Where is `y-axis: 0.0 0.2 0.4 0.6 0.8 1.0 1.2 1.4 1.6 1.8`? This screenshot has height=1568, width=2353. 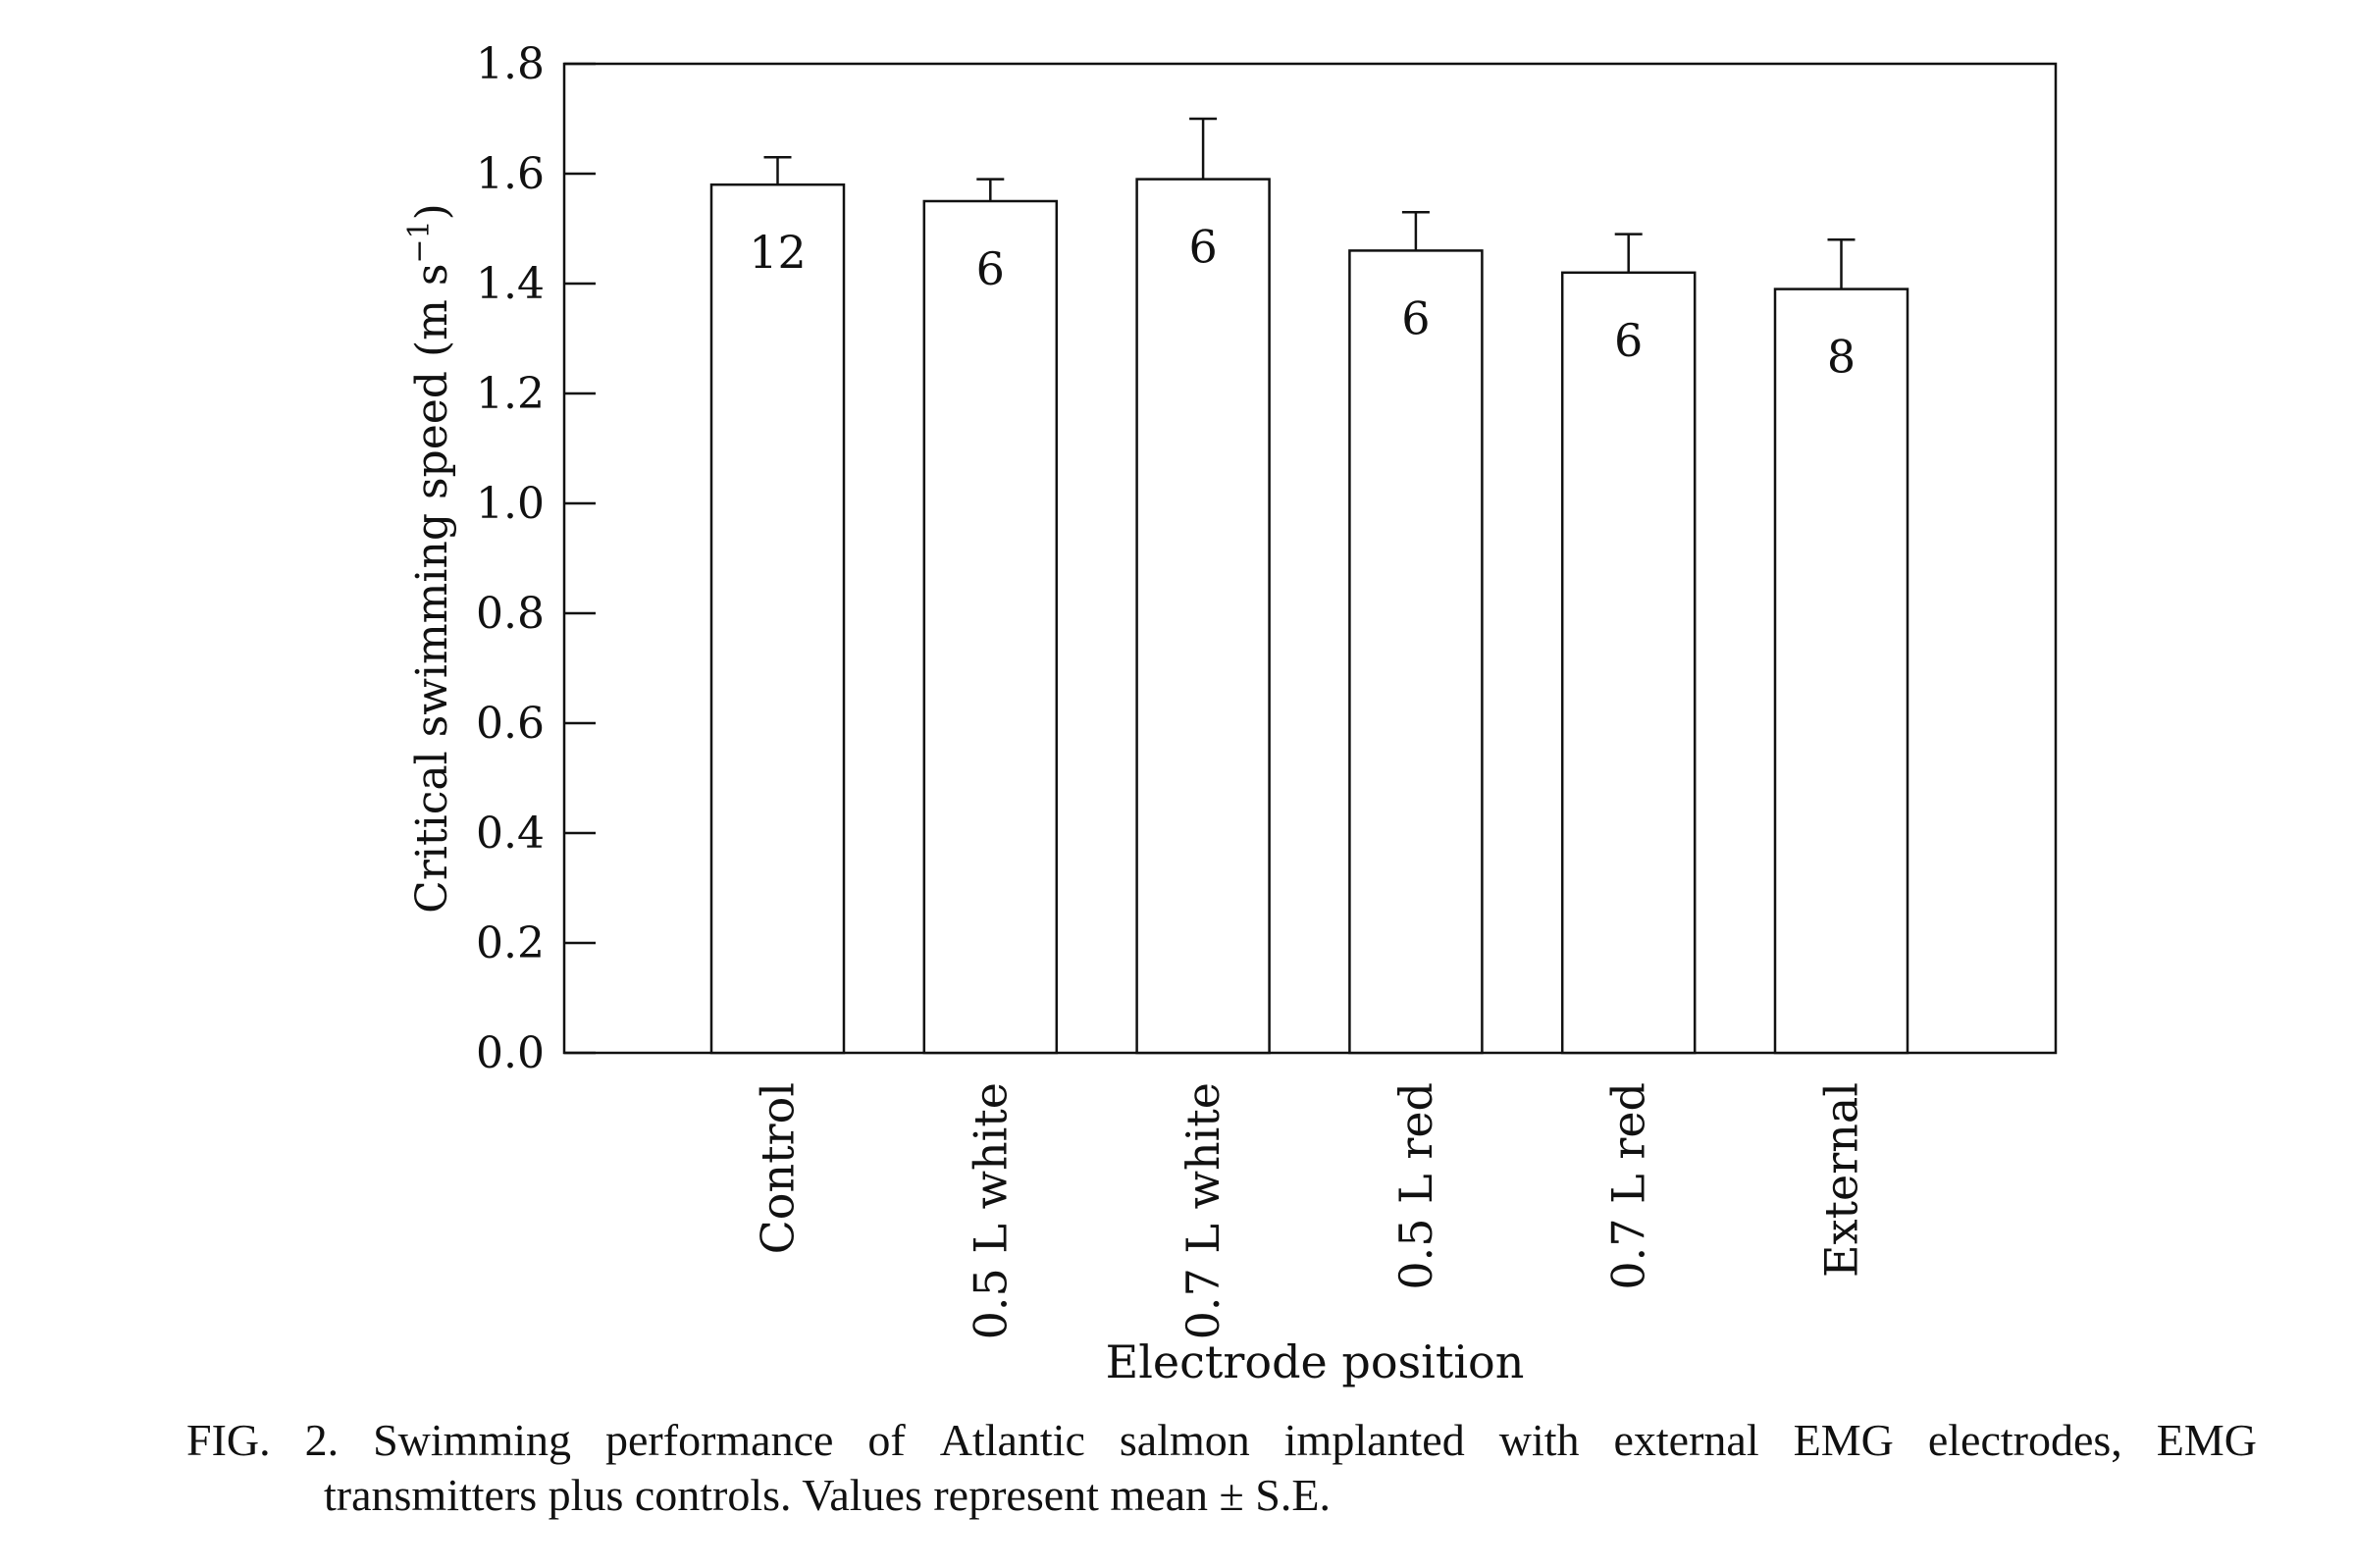 y-axis: 0.0 0.2 0.4 0.6 0.8 1.0 1.2 1.4 1.6 1.8 is located at coordinates (536, 559).